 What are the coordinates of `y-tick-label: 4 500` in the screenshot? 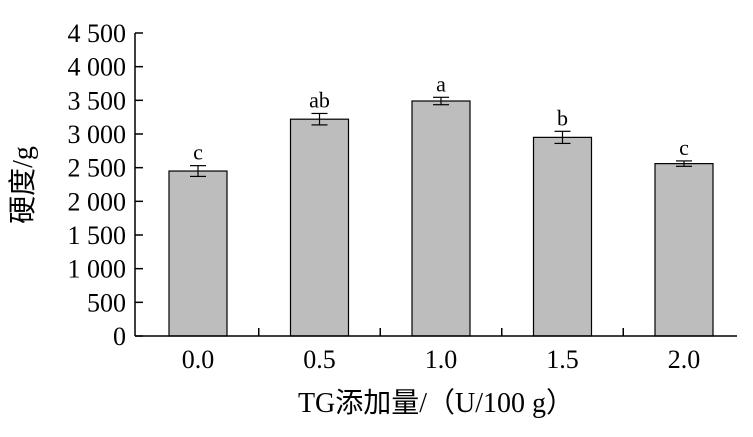 It's located at (97, 33).